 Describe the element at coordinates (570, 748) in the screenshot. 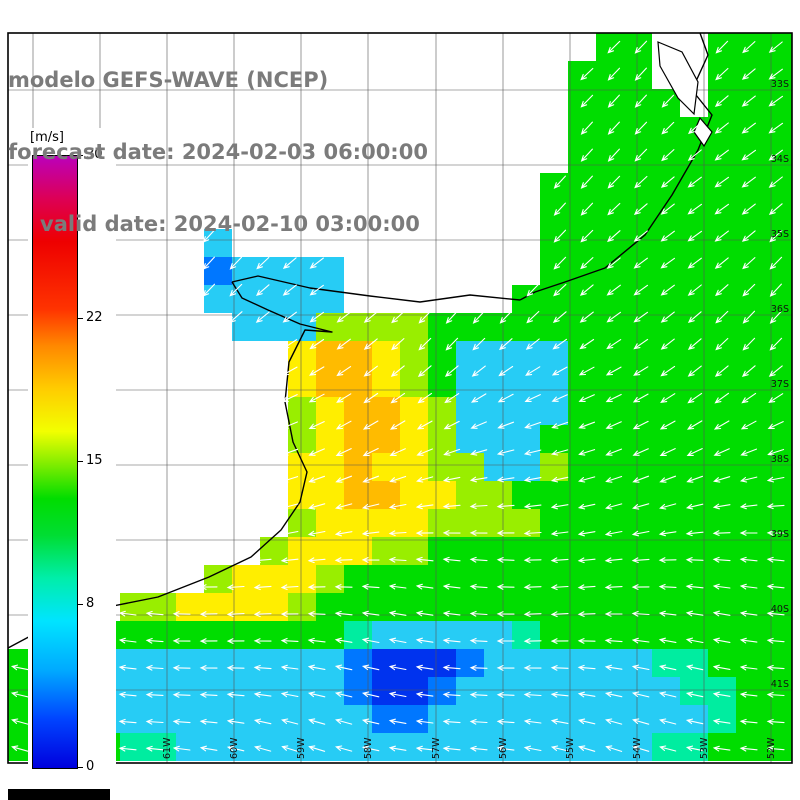

I see `svg-text: 55W` at that location.